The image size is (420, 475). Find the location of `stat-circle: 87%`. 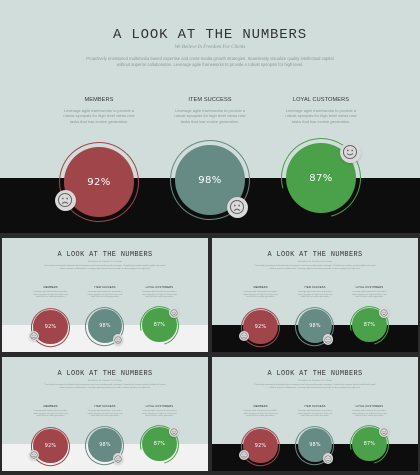

stat-circle: 87% is located at coordinates (159, 444).